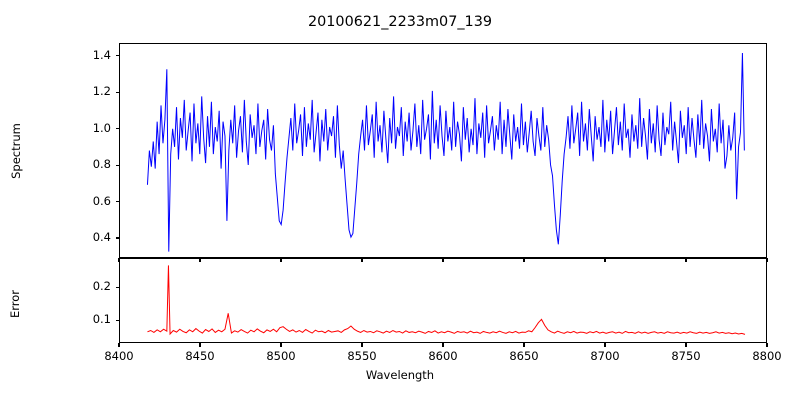  I want to click on figure-title: 20100621_2233m07_139, so click(400, 22).